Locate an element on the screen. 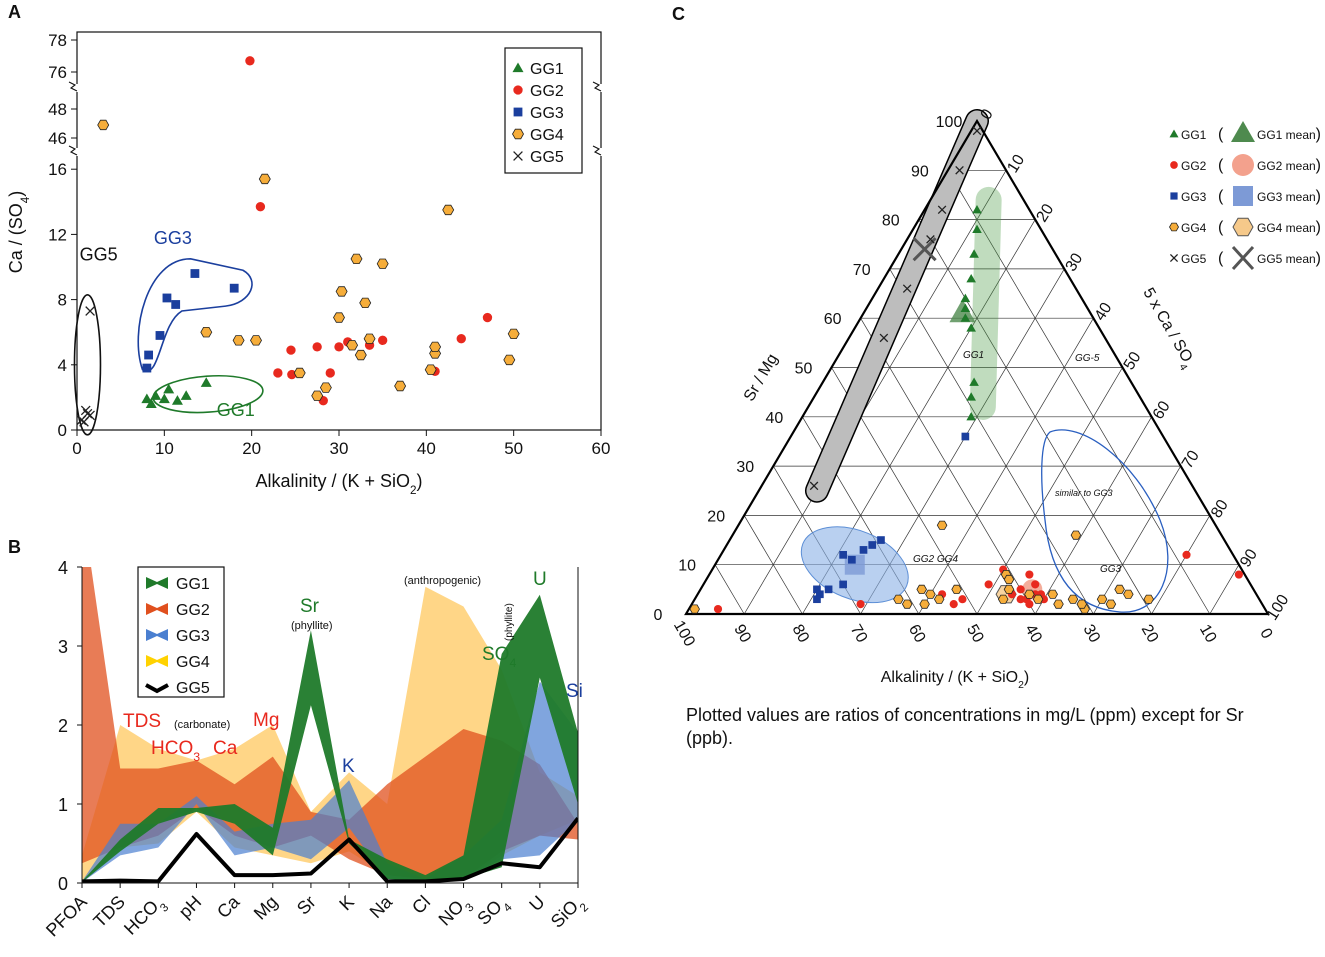 This screenshot has width=1325, height=957. y-tick-label: 8 is located at coordinates (62, 300).